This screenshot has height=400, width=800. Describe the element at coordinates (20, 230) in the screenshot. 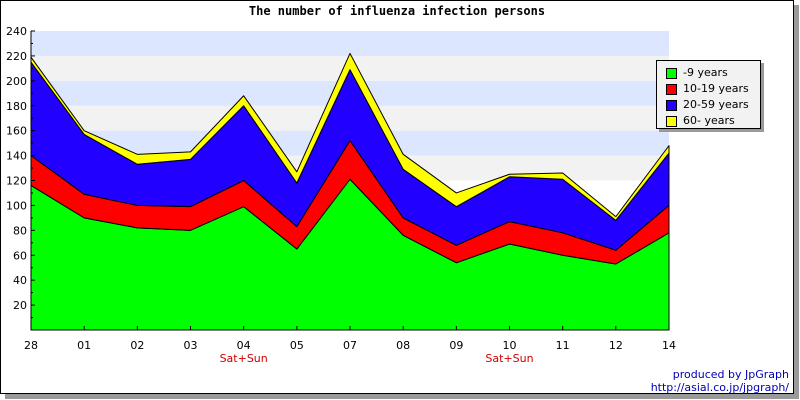

I see `y-tick-label: 80` at that location.